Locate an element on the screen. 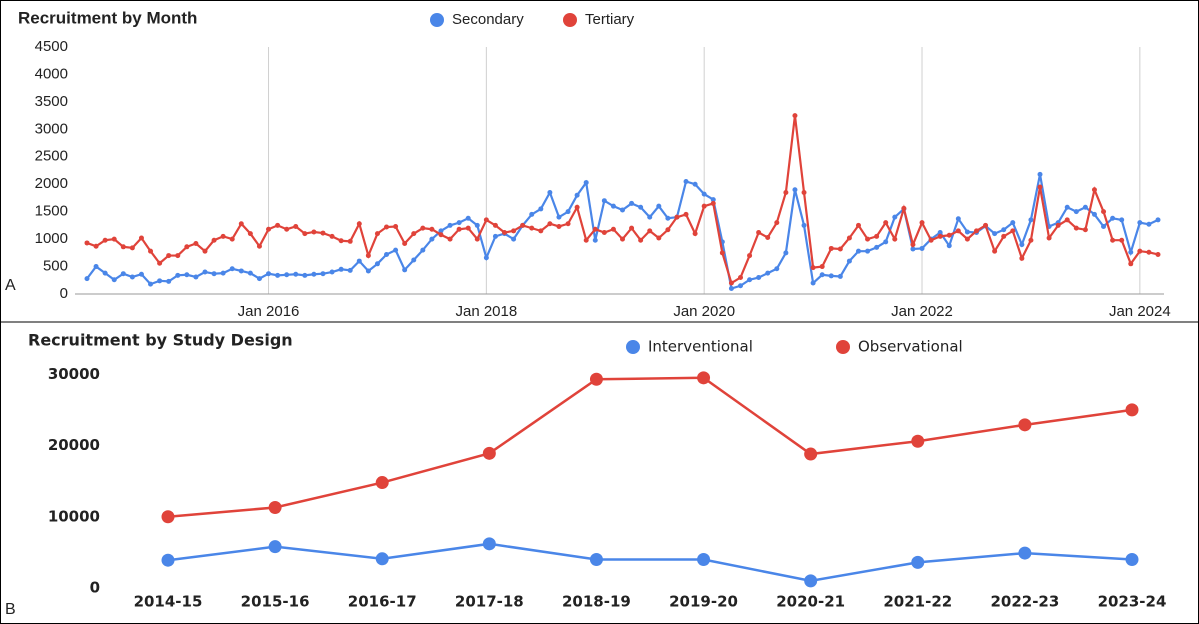  legend-label: Observational is located at coordinates (910, 347).